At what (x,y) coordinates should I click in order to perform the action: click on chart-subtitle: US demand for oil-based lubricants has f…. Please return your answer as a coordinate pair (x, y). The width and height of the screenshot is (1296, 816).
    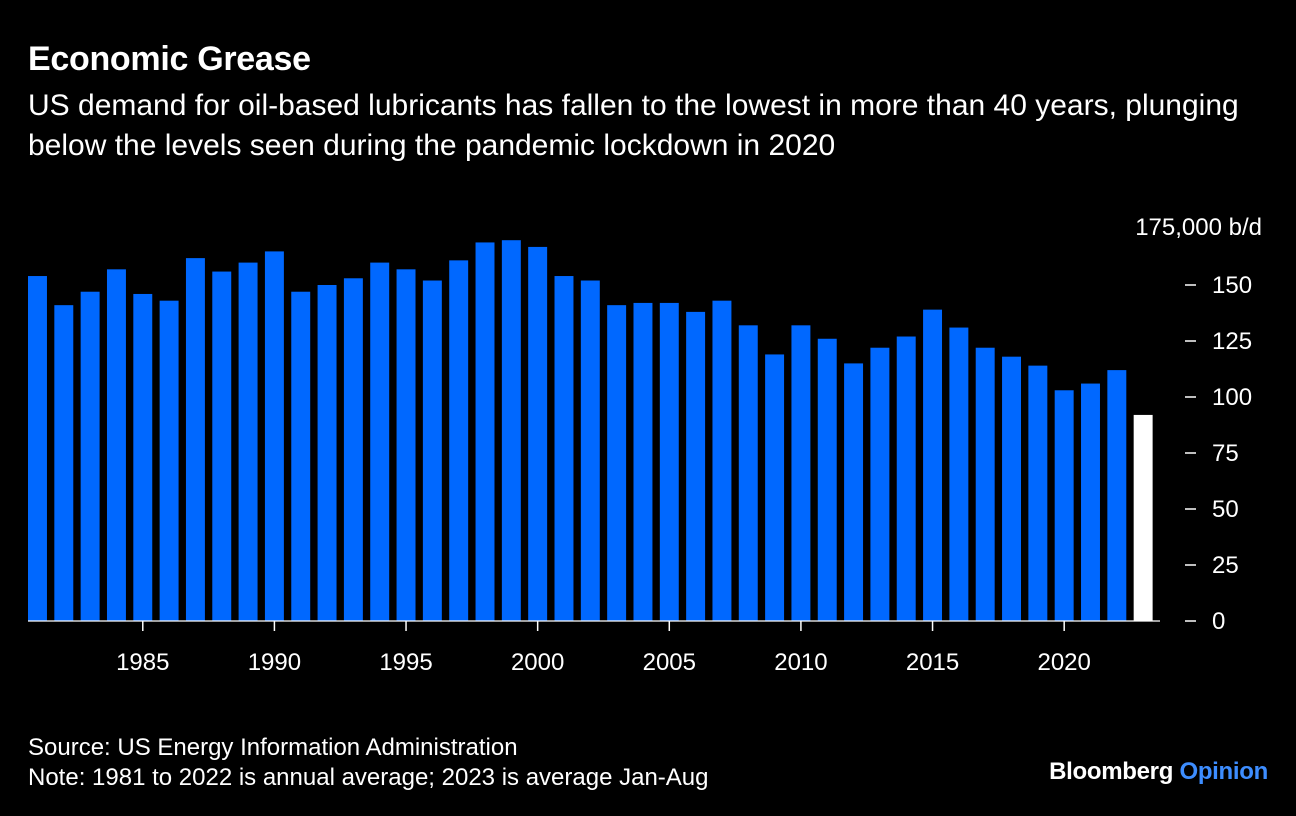
    Looking at the image, I should click on (633, 125).